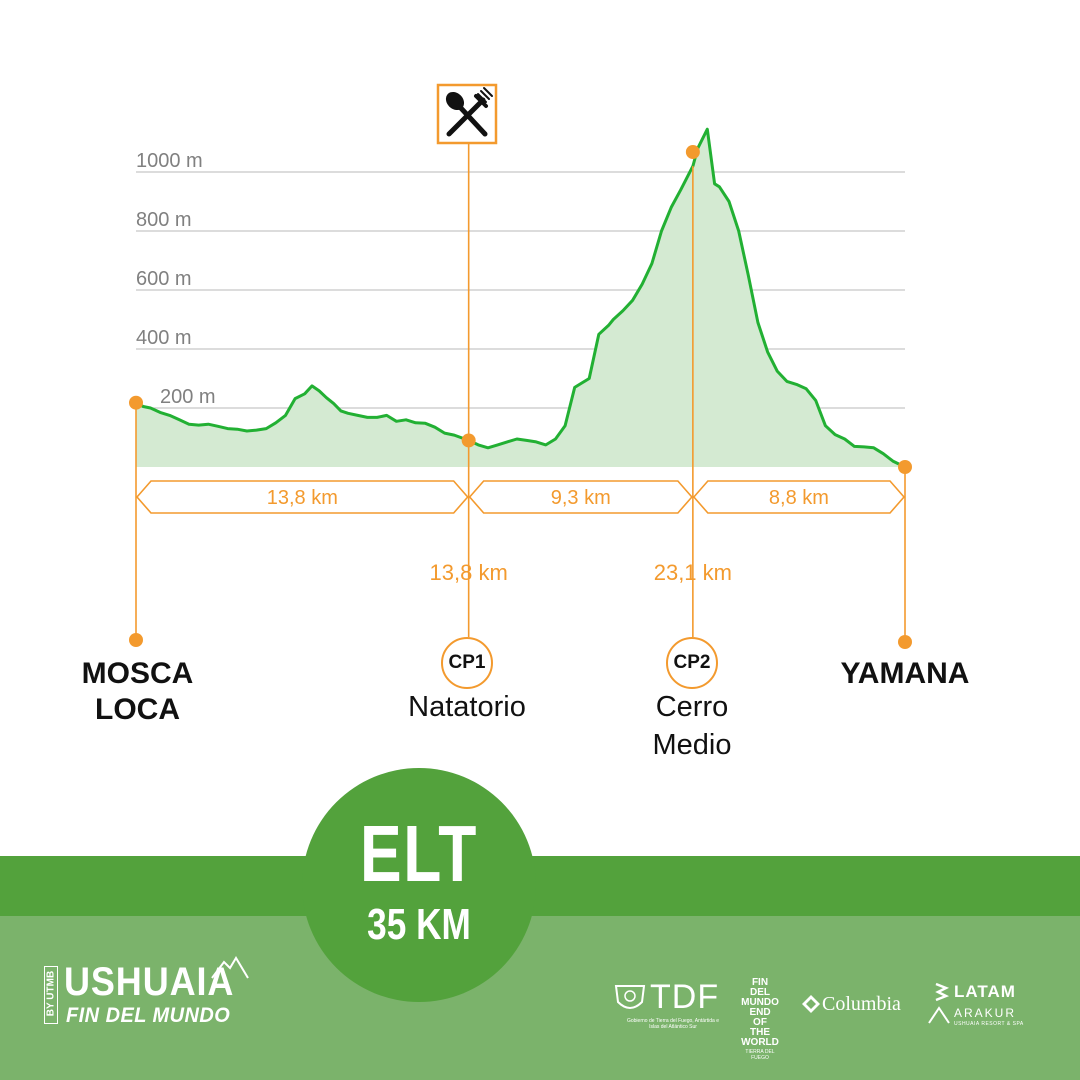  I want to click on finish-place-marker, so click(905, 642).